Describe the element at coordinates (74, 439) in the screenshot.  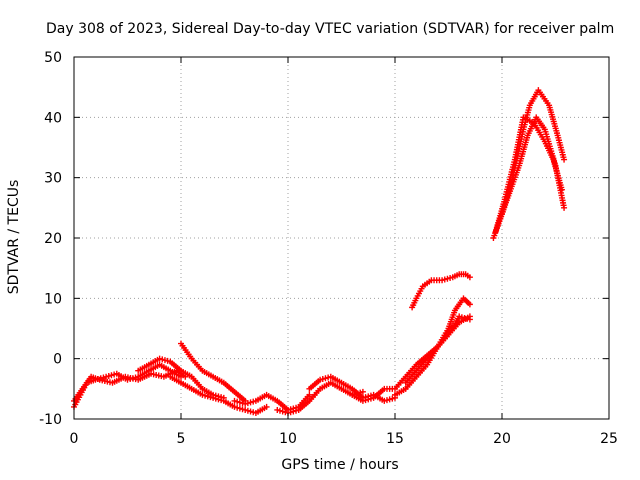
I see `x-tick-label: 0` at that location.